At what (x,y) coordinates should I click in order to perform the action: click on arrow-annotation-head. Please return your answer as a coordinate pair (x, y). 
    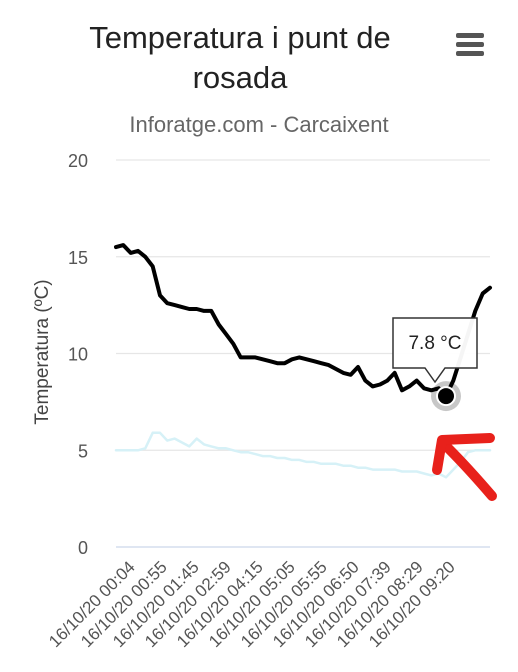
    Looking at the image, I should click on (463, 454).